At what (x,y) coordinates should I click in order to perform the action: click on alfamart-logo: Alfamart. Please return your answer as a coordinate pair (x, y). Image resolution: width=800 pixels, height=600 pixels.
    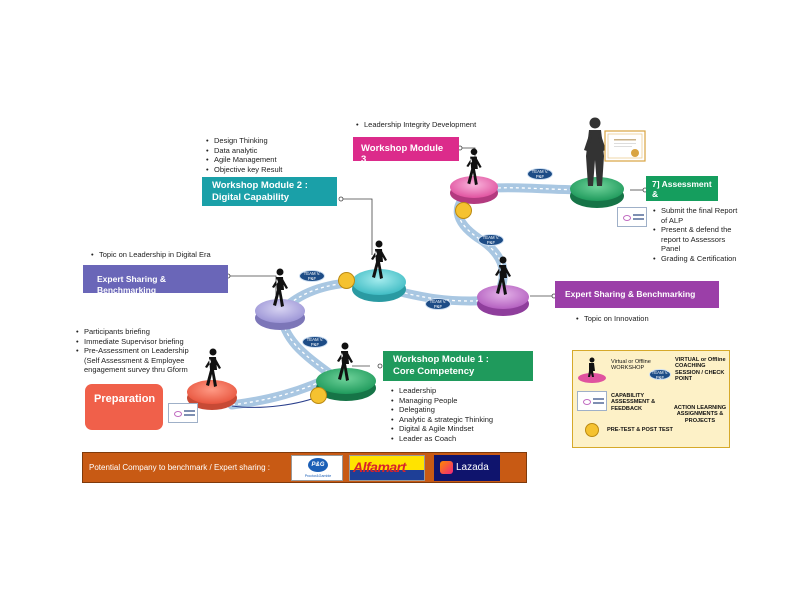
    Looking at the image, I should click on (387, 468).